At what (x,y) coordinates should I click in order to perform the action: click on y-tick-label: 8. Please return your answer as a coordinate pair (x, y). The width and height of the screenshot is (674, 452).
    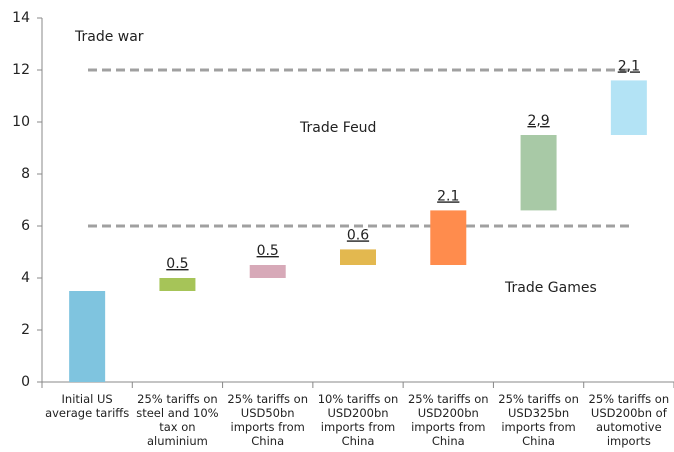
    Looking at the image, I should click on (25, 174).